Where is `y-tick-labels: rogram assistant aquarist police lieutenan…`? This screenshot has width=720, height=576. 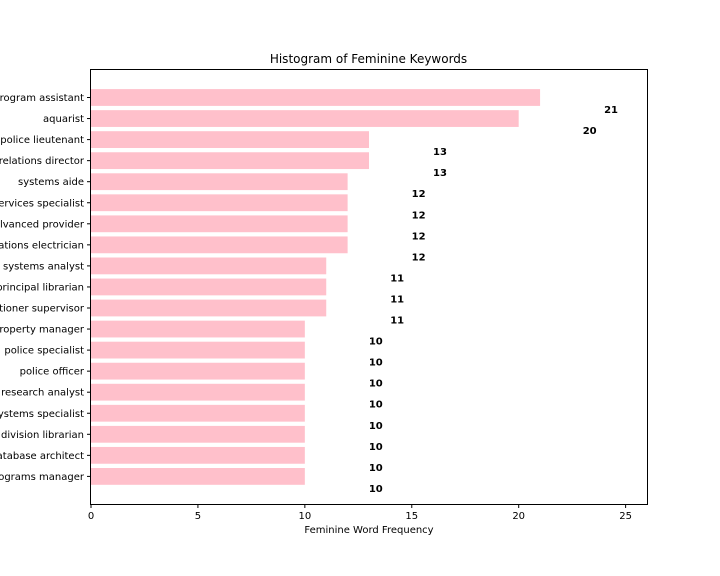 y-tick-labels: rogram assistant aquarist police lieutenan… is located at coordinates (45, 288).